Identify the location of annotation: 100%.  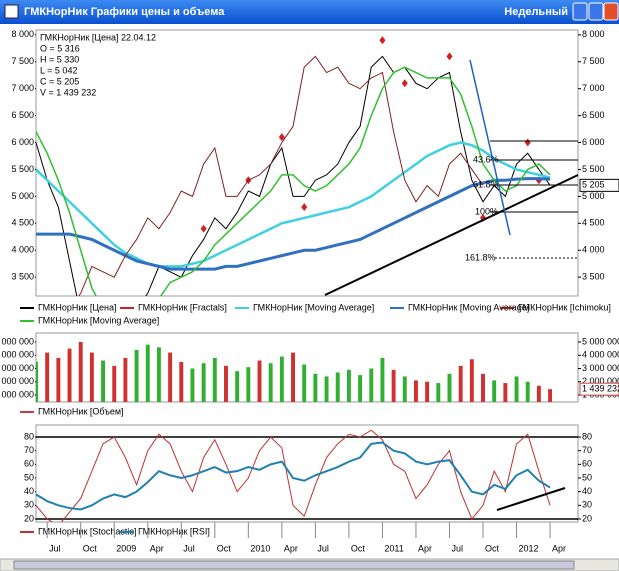
(486, 211).